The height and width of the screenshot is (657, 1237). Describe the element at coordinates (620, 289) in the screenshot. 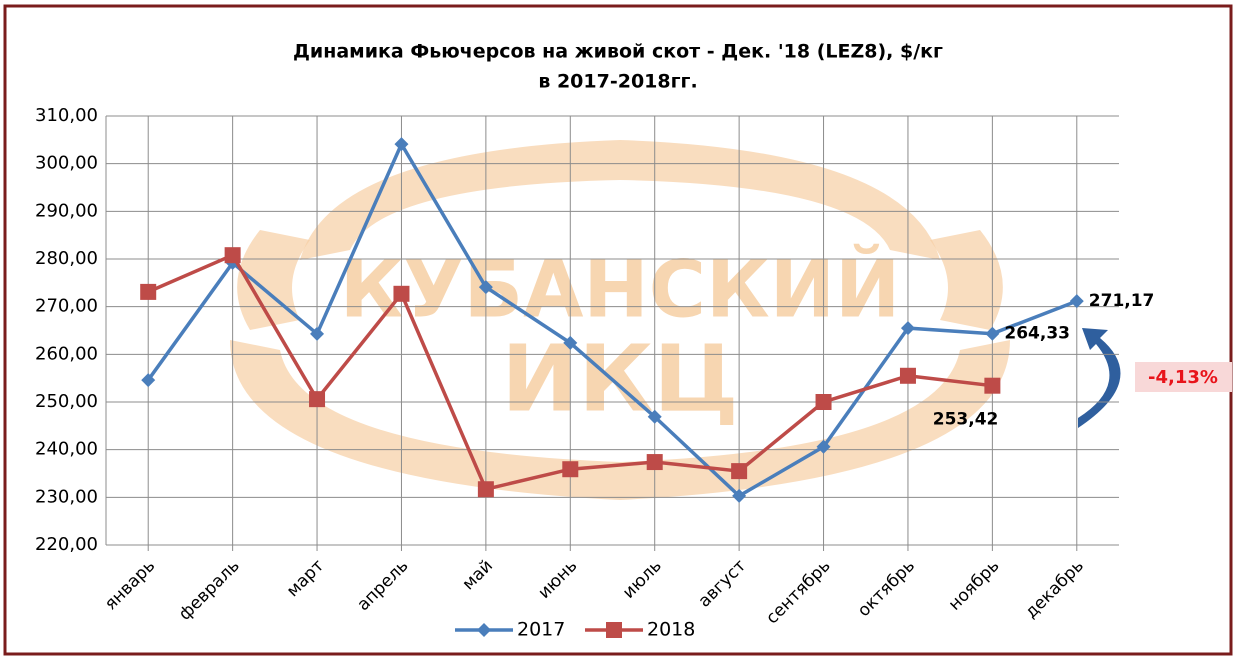

I see `watermark-text: КУБАНСКИЙ` at that location.